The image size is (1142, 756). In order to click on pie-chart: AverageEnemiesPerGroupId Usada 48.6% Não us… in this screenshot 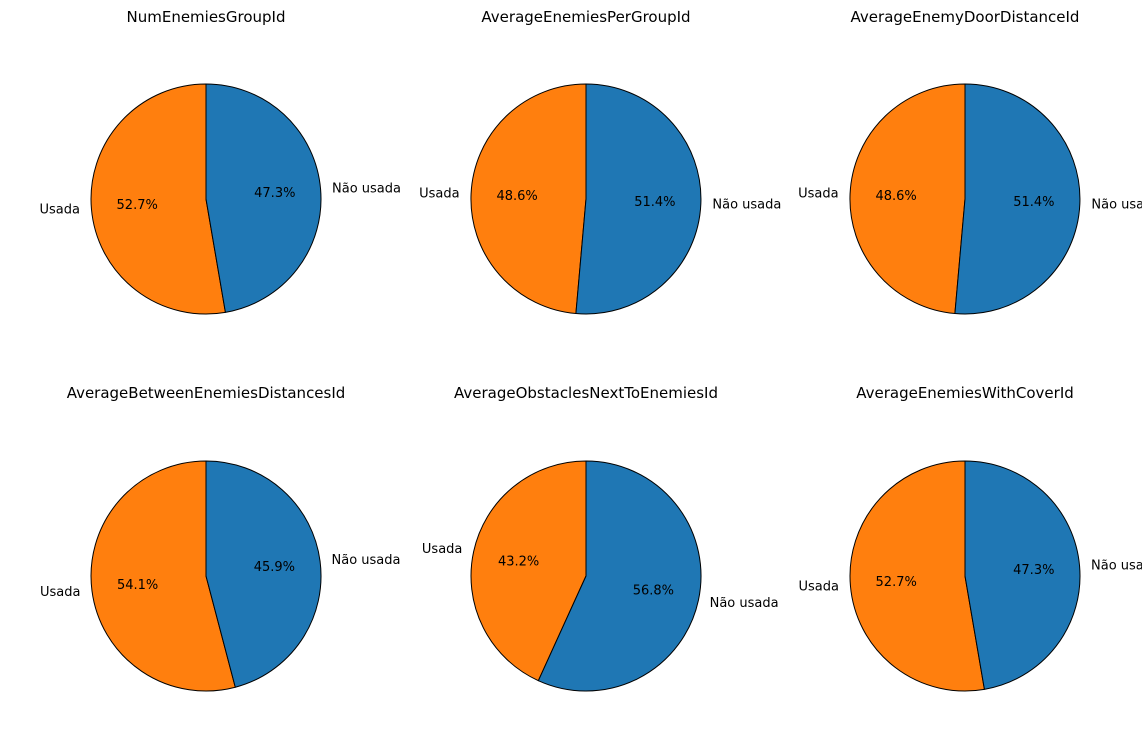, I will do `click(600, 161)`.